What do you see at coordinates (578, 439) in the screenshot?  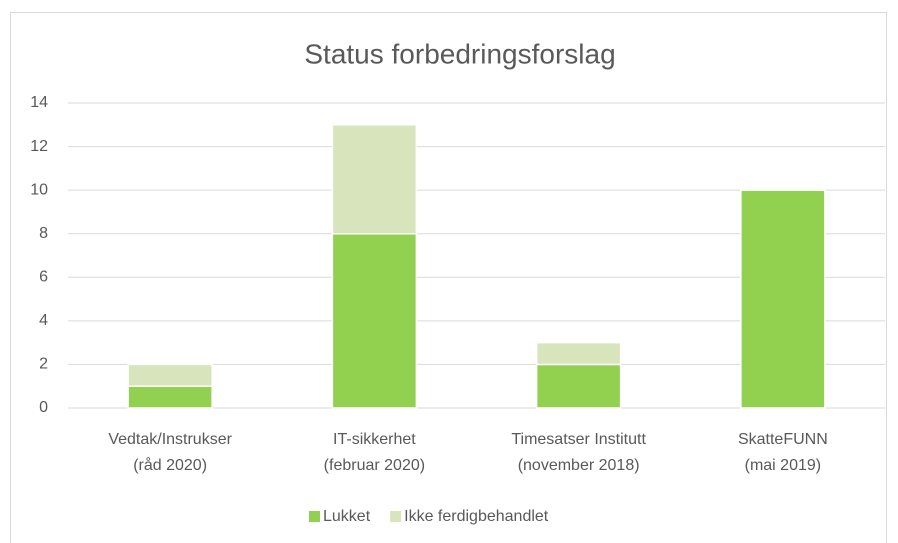 I see `x-tick-label: Timesatser Institutt` at bounding box center [578, 439].